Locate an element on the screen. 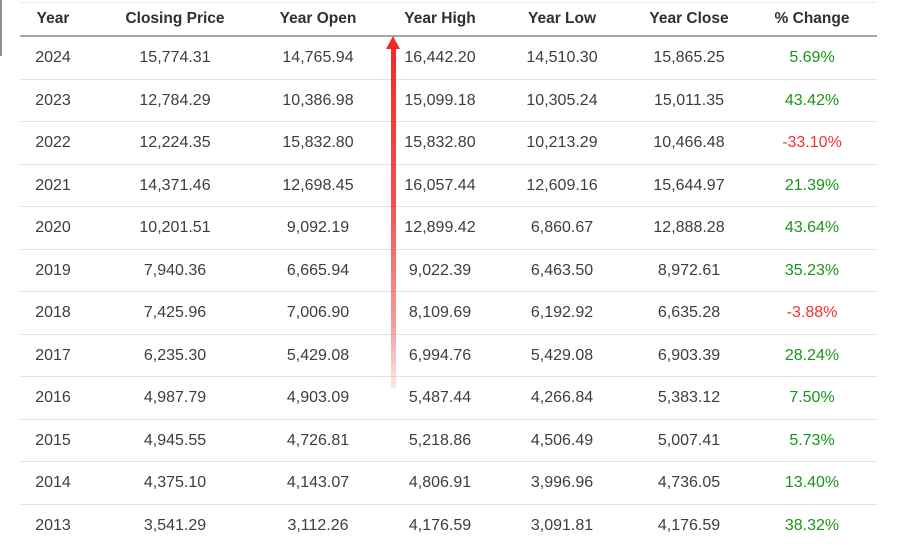 The image size is (900, 547). cell-year-low: 3,996.96 is located at coordinates (562, 483).